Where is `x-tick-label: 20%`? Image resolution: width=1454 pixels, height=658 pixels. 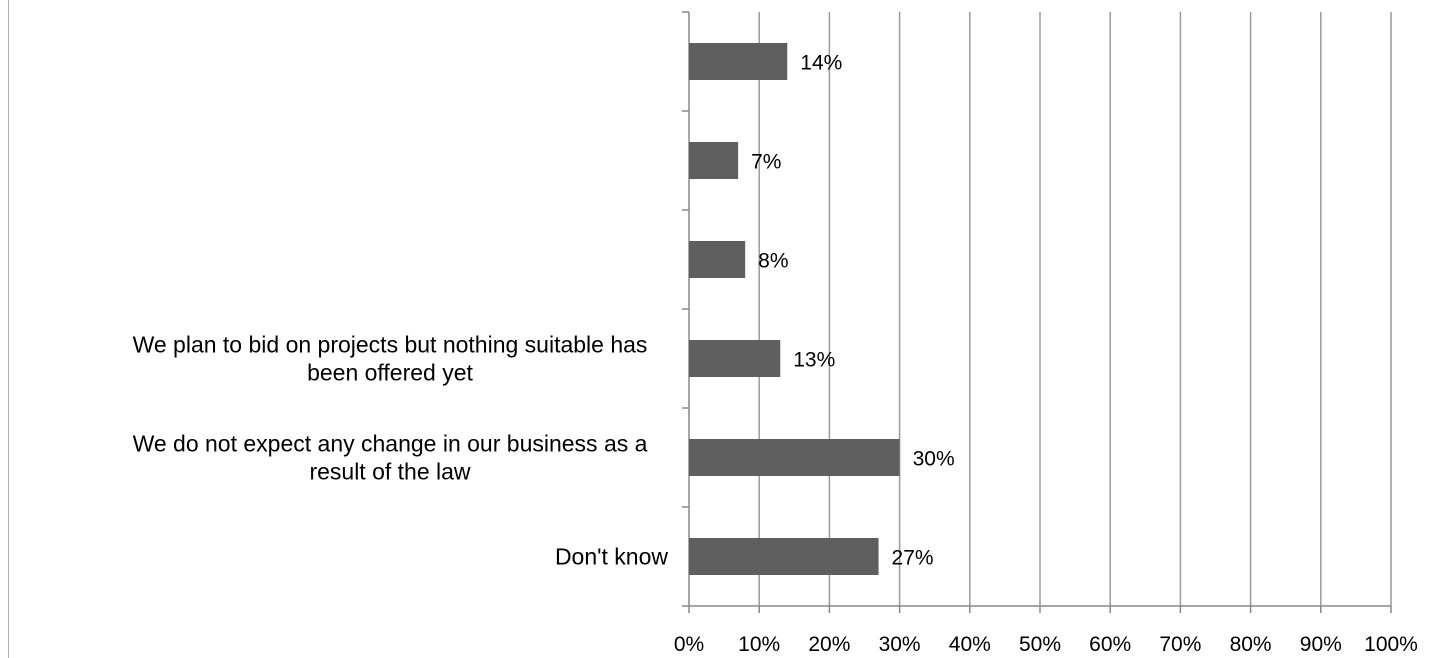 x-tick-label: 20% is located at coordinates (829, 644).